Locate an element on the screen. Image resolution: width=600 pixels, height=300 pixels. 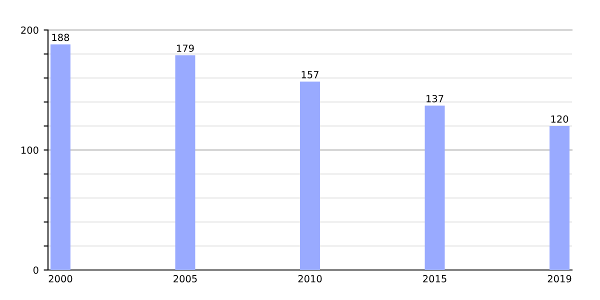
data-label: 179 is located at coordinates (185, 48).